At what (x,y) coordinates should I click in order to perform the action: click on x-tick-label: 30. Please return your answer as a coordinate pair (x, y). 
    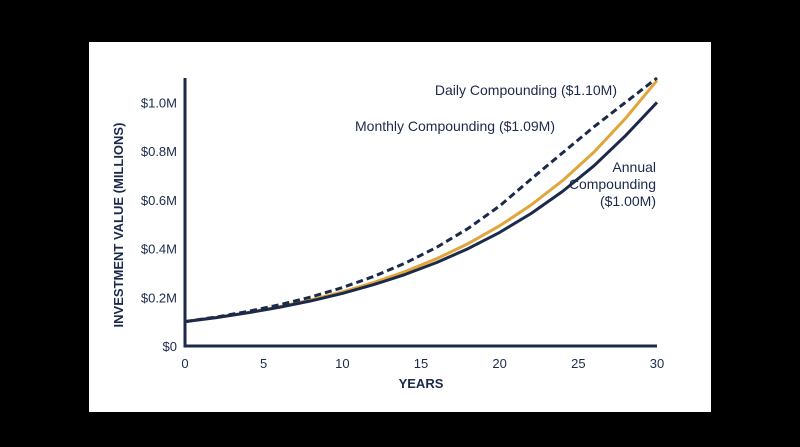
    Looking at the image, I should click on (657, 363).